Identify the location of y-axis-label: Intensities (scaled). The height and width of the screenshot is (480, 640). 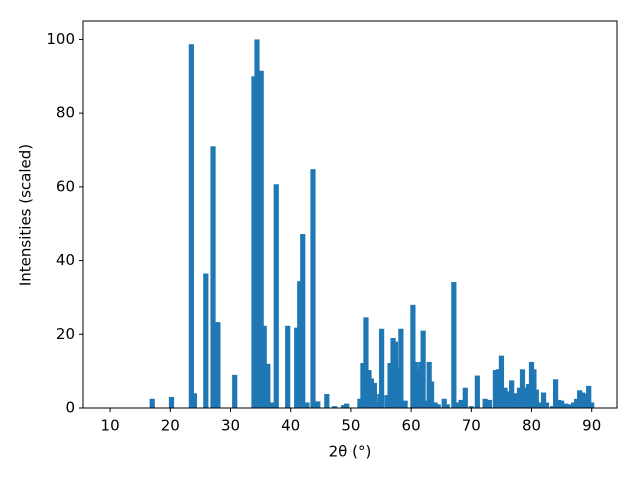
(26, 215).